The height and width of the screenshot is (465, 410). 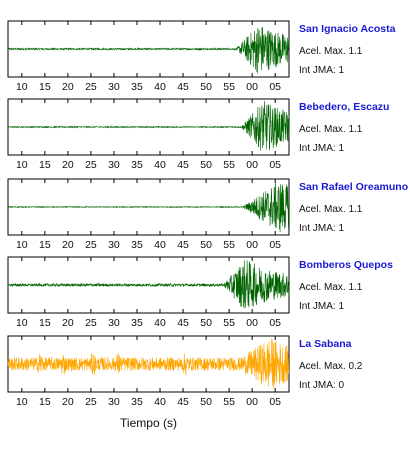 I want to click on x-axis-label: Tiempo (s), so click(x=148, y=423).